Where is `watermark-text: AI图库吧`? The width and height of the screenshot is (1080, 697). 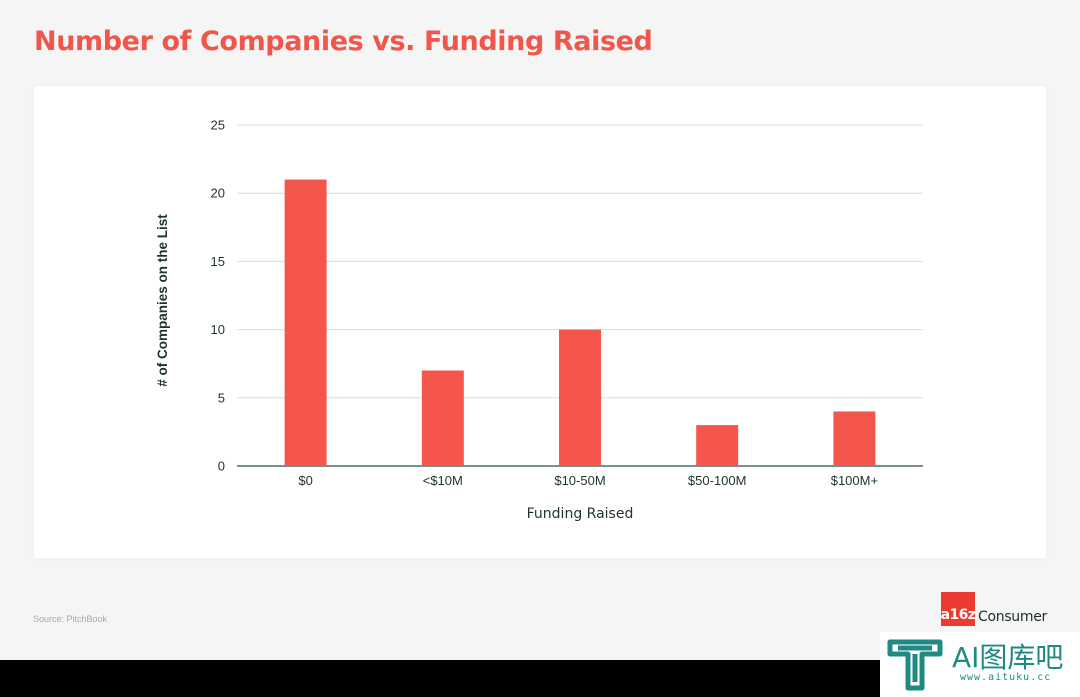
watermark-text: AI图库吧 is located at coordinates (1008, 657).